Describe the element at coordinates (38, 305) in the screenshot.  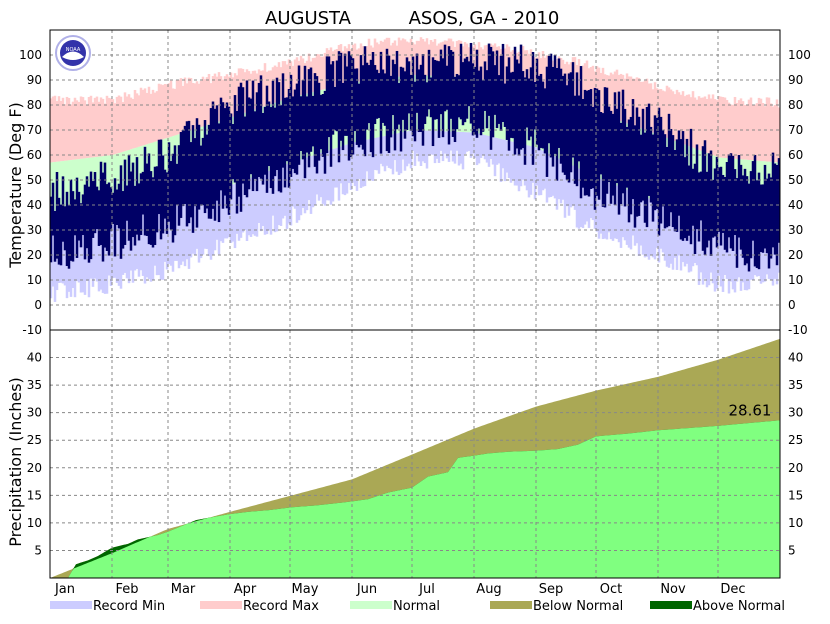
I see `temp-ytick-left: 0` at that location.